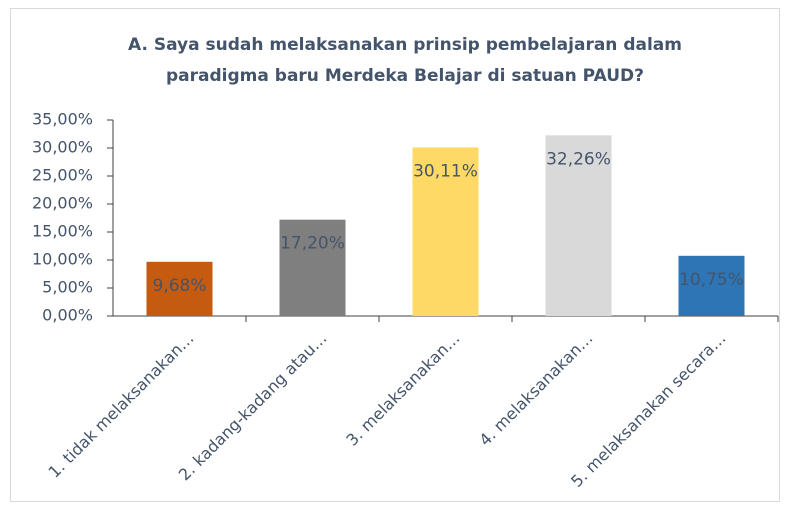  What do you see at coordinates (62, 203) in the screenshot?
I see `y-tick-label: 20,00%` at bounding box center [62, 203].